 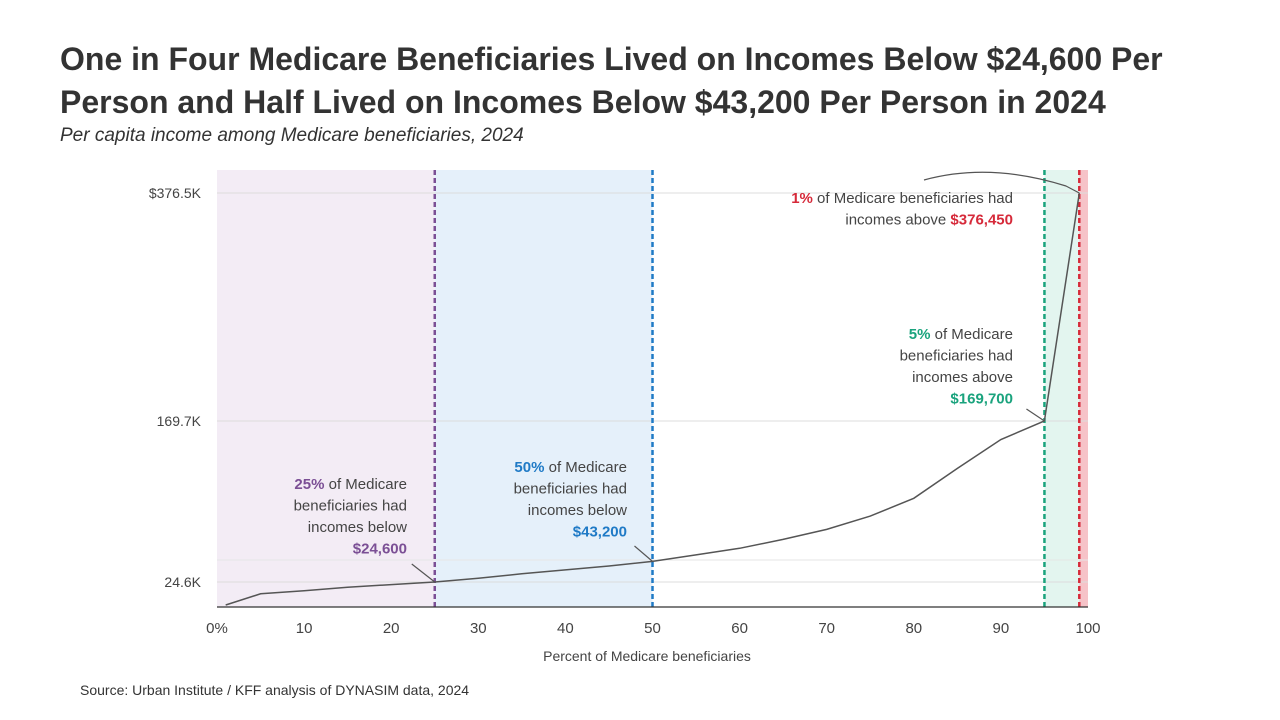 I want to click on annotation-highlight: $24,600, so click(x=380, y=549).